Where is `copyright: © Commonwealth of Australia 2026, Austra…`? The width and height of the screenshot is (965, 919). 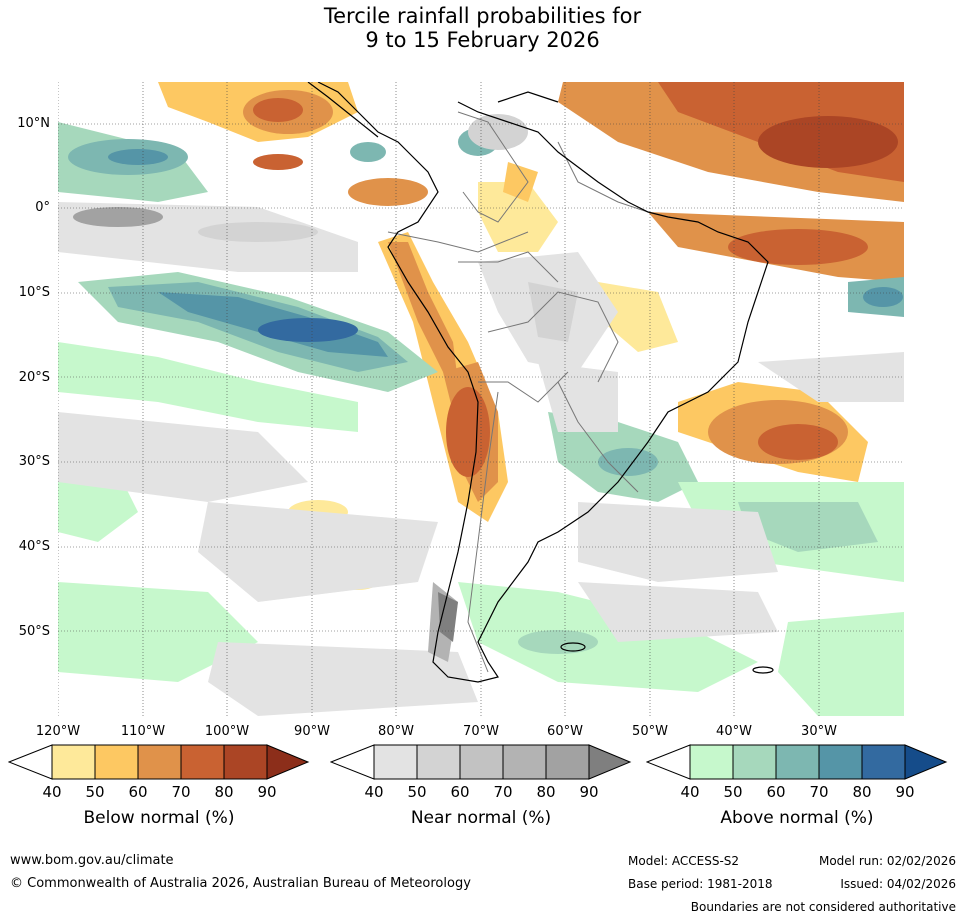
copyright: © Commonwealth of Australia 2026, Austra… is located at coordinates (240, 883).